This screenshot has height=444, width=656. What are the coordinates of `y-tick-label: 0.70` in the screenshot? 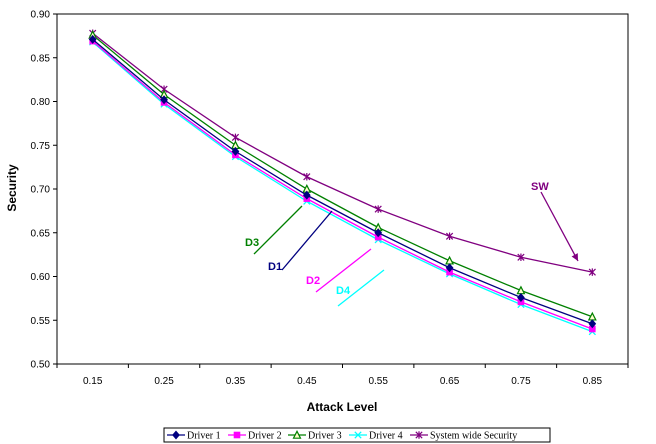 It's located at (41, 190).